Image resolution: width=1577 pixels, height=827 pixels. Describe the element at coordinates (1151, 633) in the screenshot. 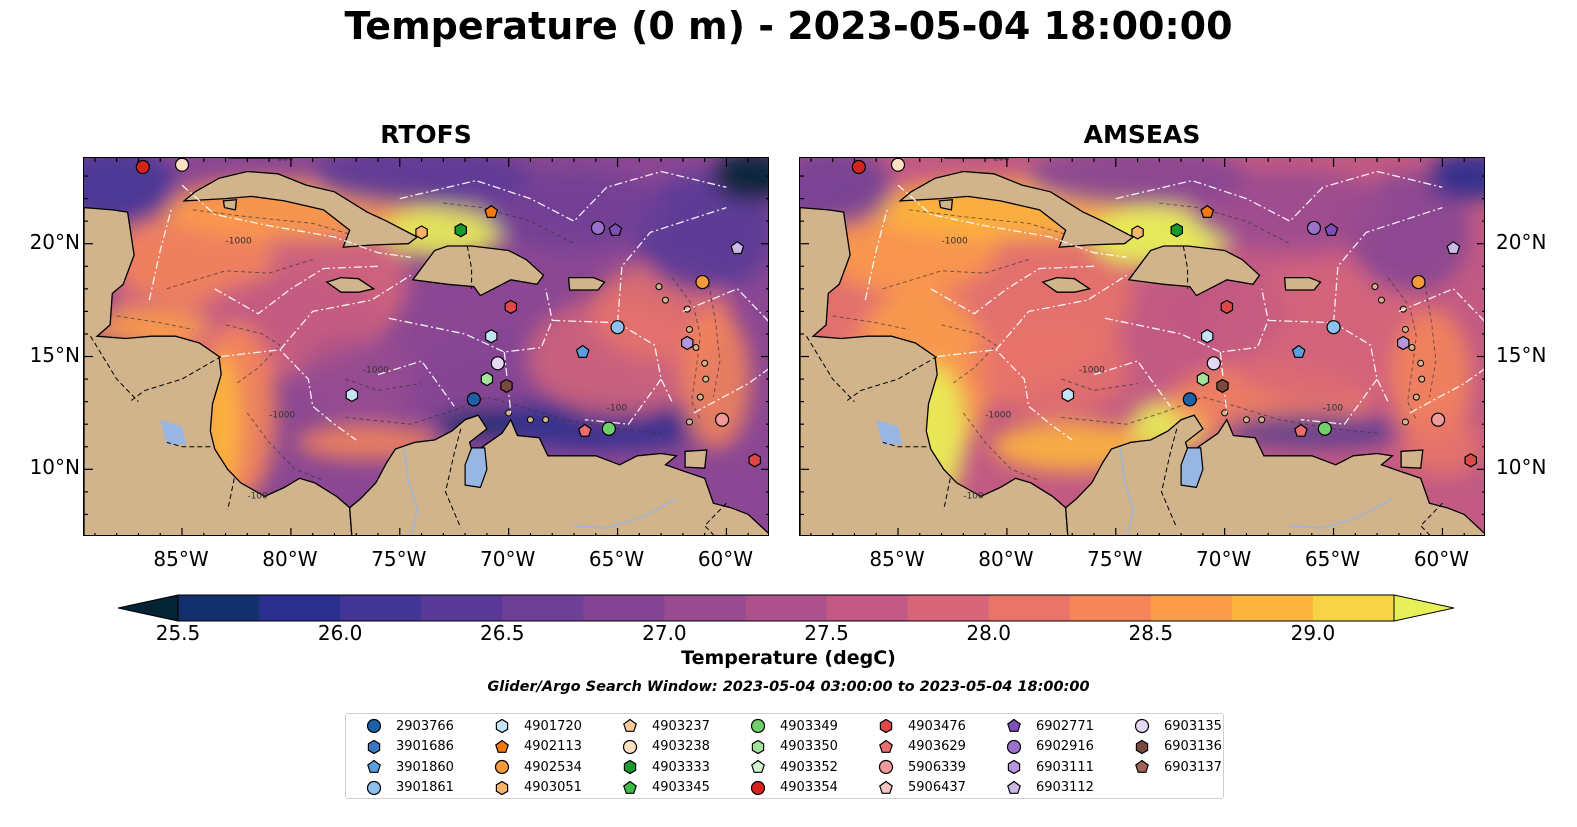

I see `colorbar-tick-label: 28.5` at that location.